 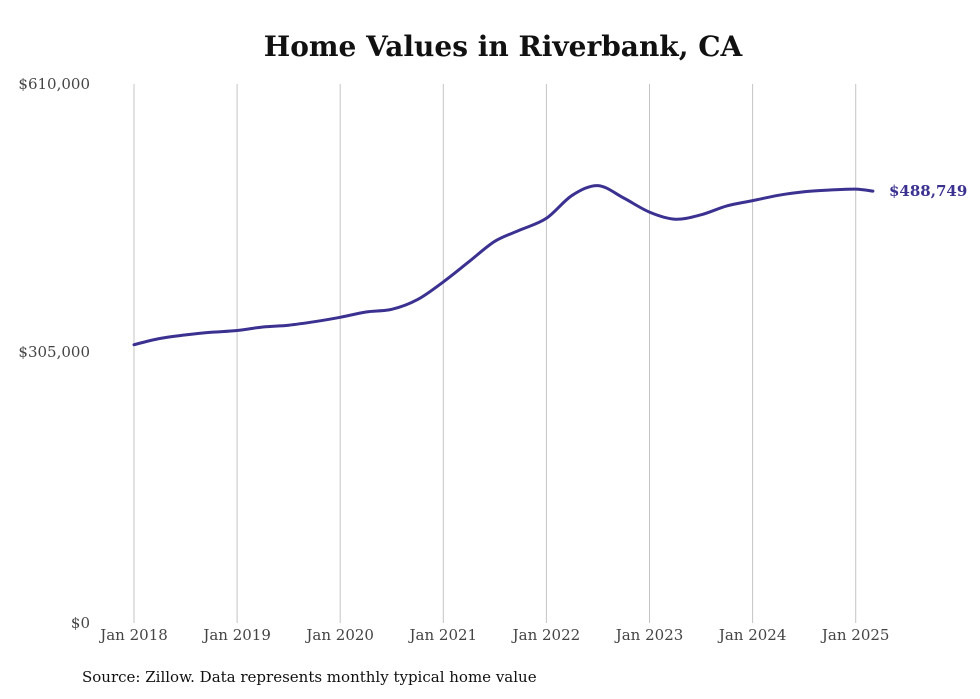 I want to click on end-value-label: $488,749, so click(x=928, y=191).